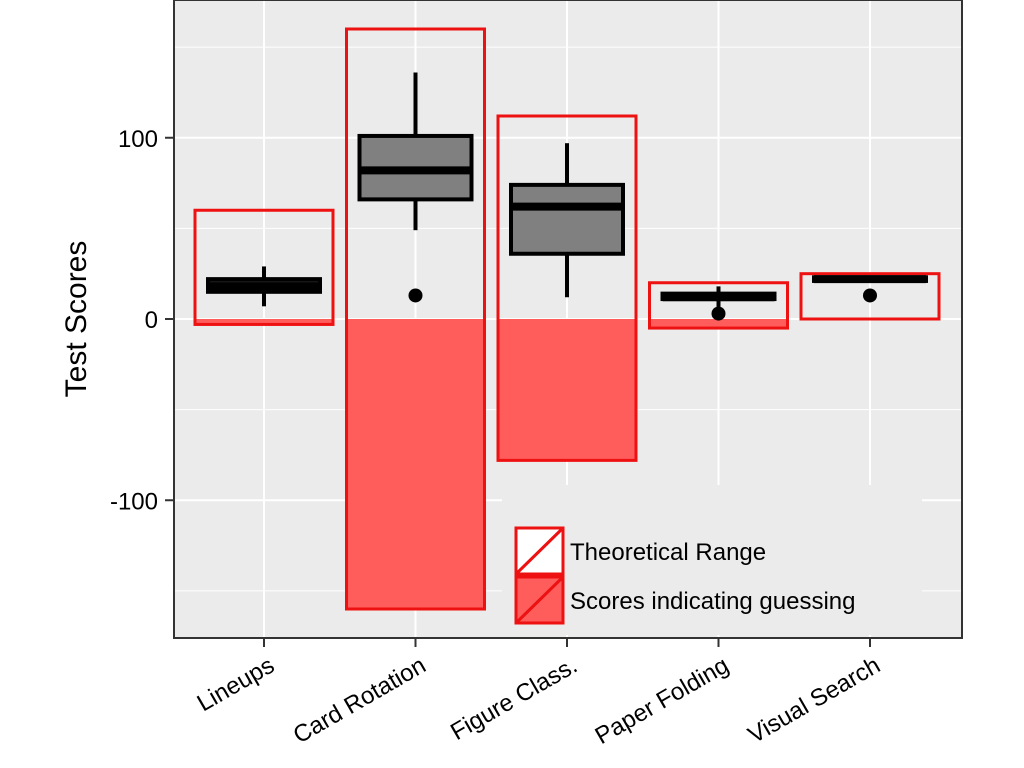 This screenshot has width=1024, height=768. What do you see at coordinates (814, 700) in the screenshot?
I see `x-tick-label-visual-search: Visual Search` at bounding box center [814, 700].